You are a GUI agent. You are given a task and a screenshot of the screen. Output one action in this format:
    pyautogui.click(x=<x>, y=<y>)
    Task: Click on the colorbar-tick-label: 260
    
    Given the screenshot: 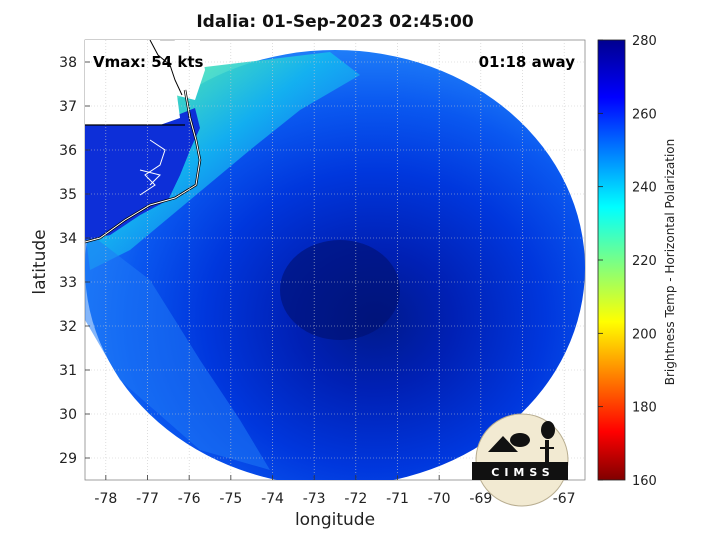 What is the action you would take?
    pyautogui.click(x=644, y=114)
    